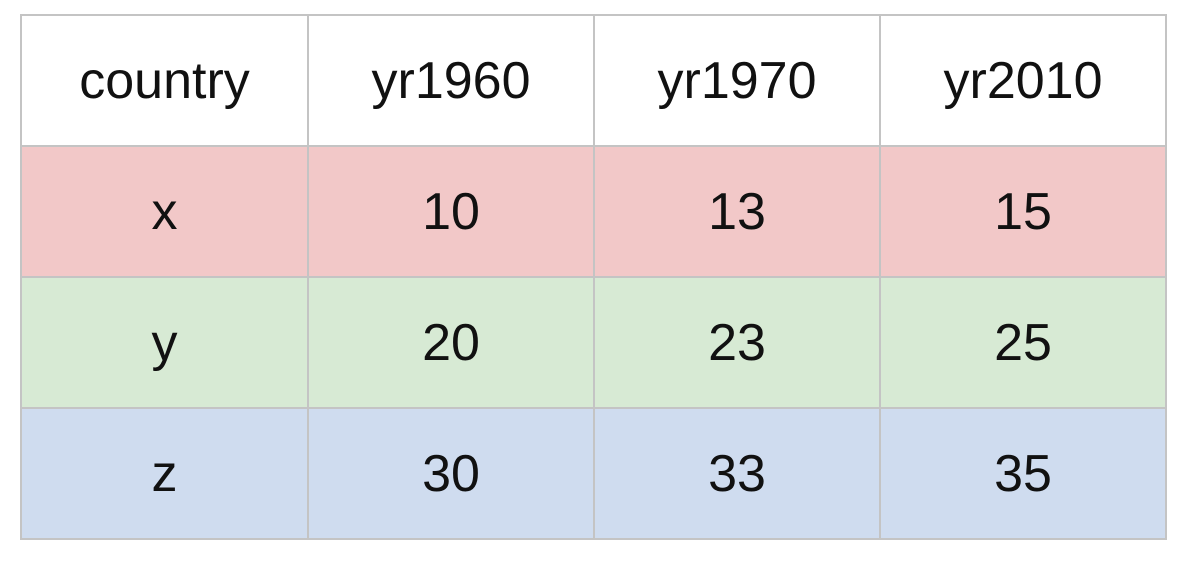 The image size is (1186, 574). Describe the element at coordinates (451, 342) in the screenshot. I see `cell-yr1960: 20` at that location.